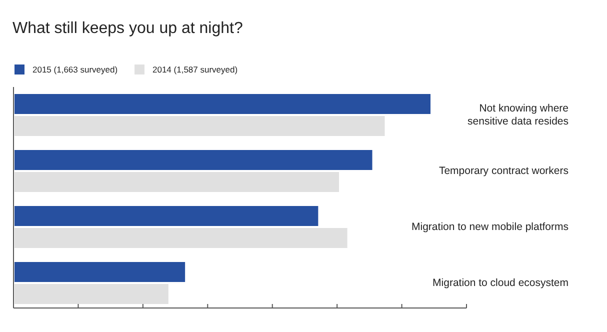  I want to click on legend-label: 2015 (1,663 surveyed), so click(75, 69).